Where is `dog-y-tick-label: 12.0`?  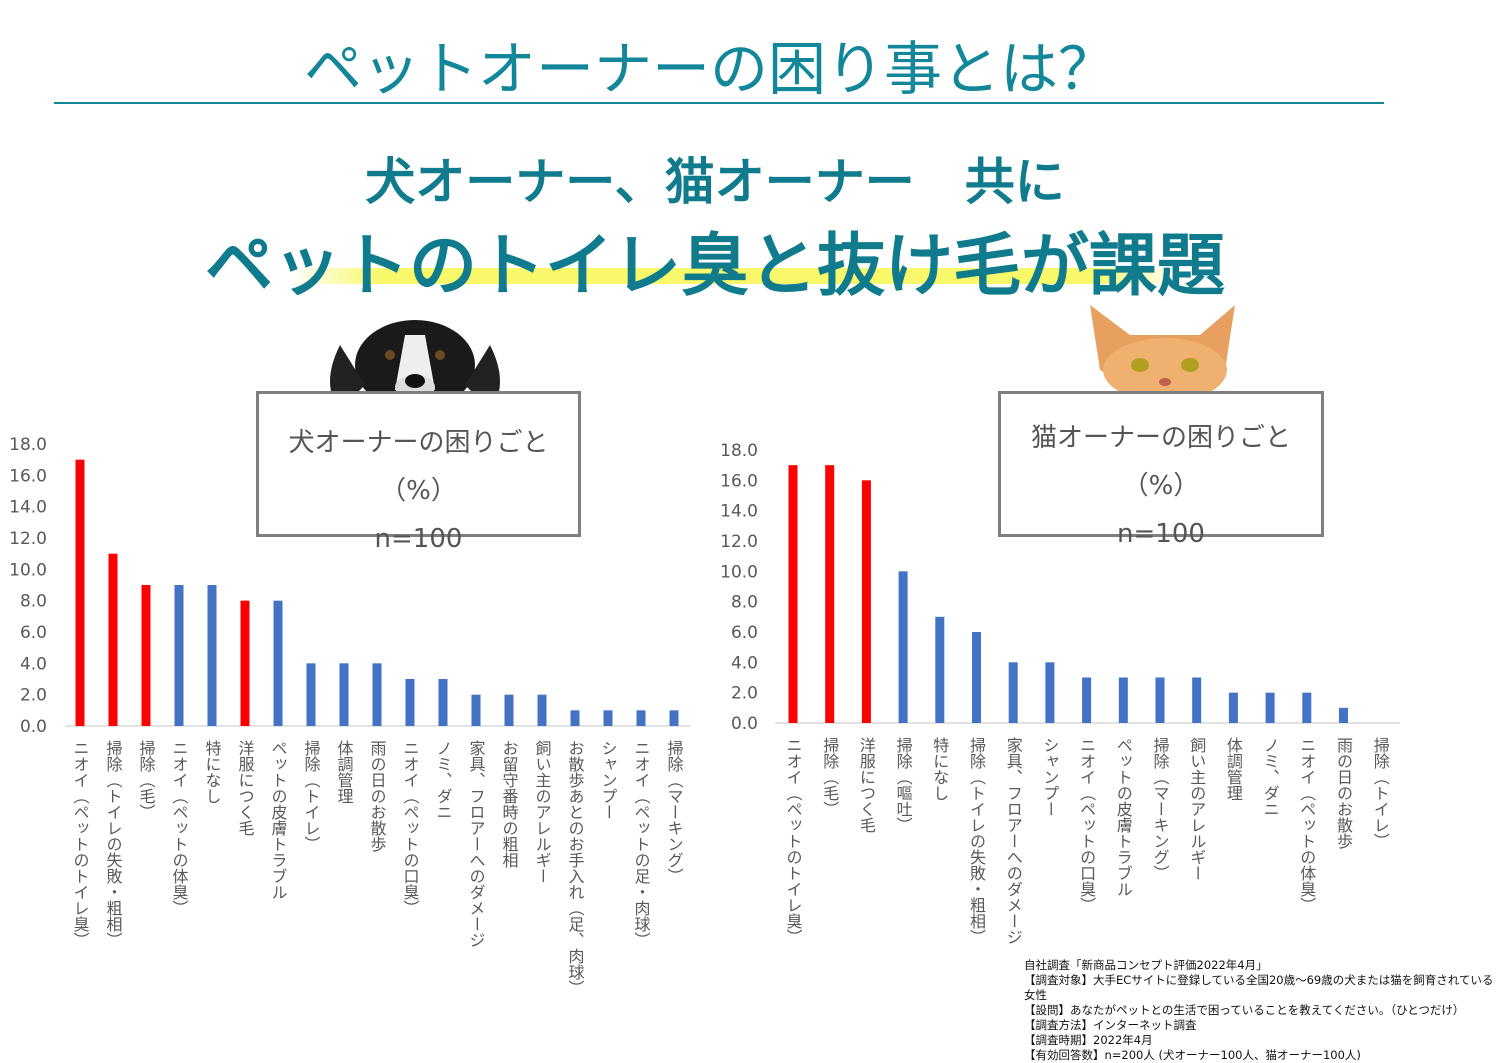
dog-y-tick-label: 12.0 is located at coordinates (28, 539).